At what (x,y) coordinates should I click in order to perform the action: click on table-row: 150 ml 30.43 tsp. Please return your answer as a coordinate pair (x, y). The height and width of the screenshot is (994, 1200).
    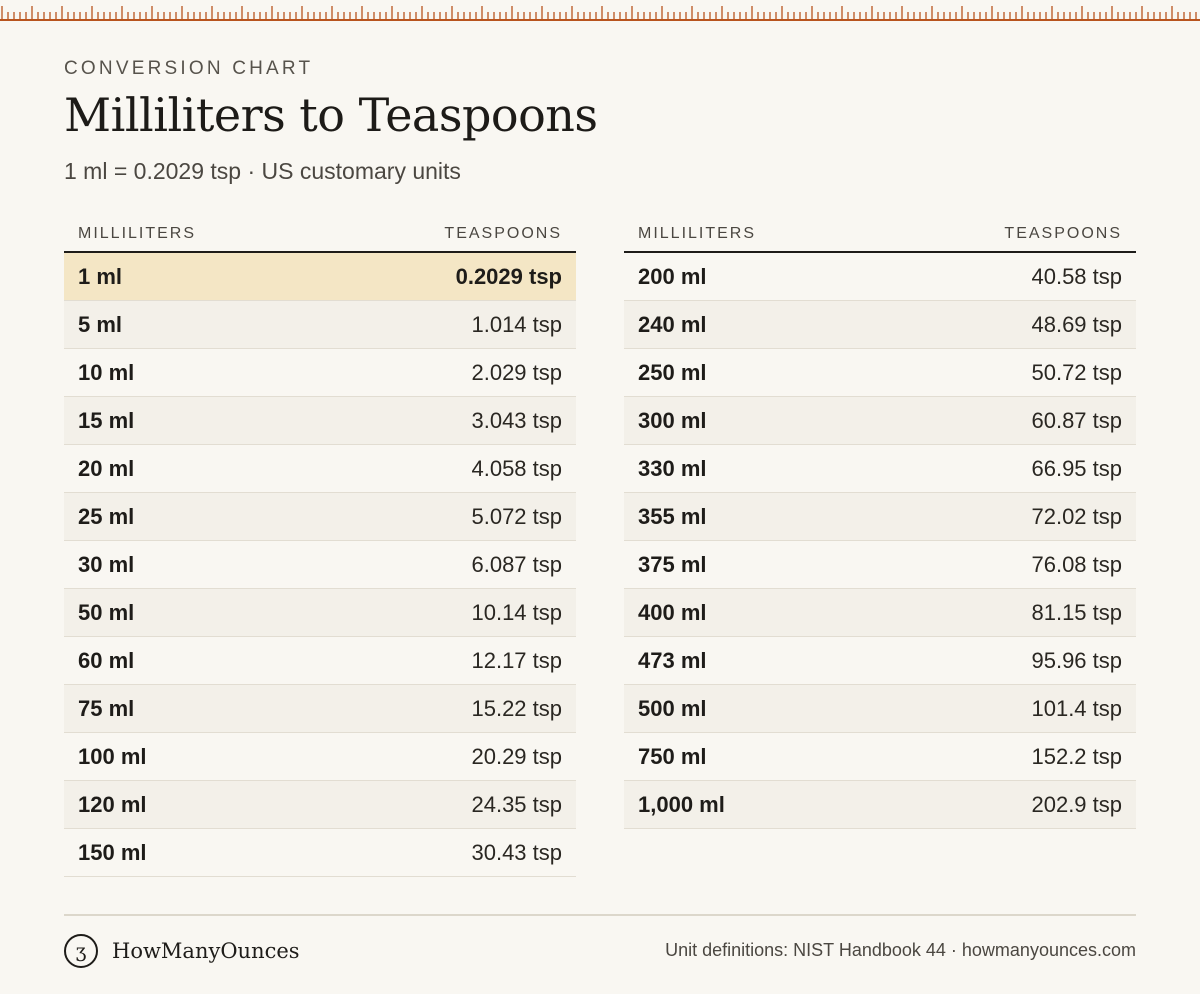
    Looking at the image, I should click on (320, 853).